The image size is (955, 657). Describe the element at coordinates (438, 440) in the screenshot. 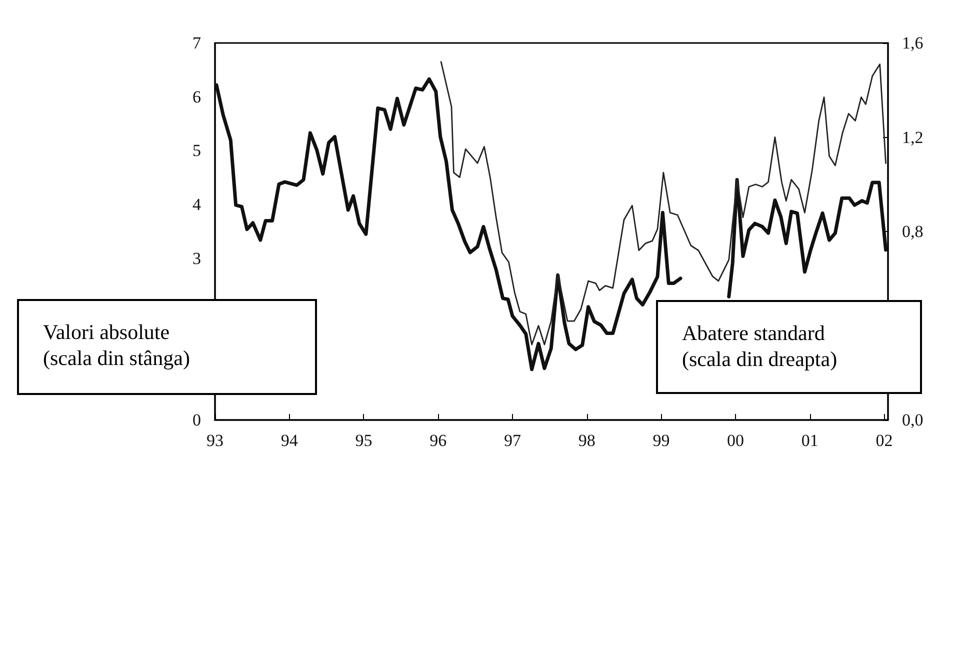

I see `x-tick-label: 96` at that location.